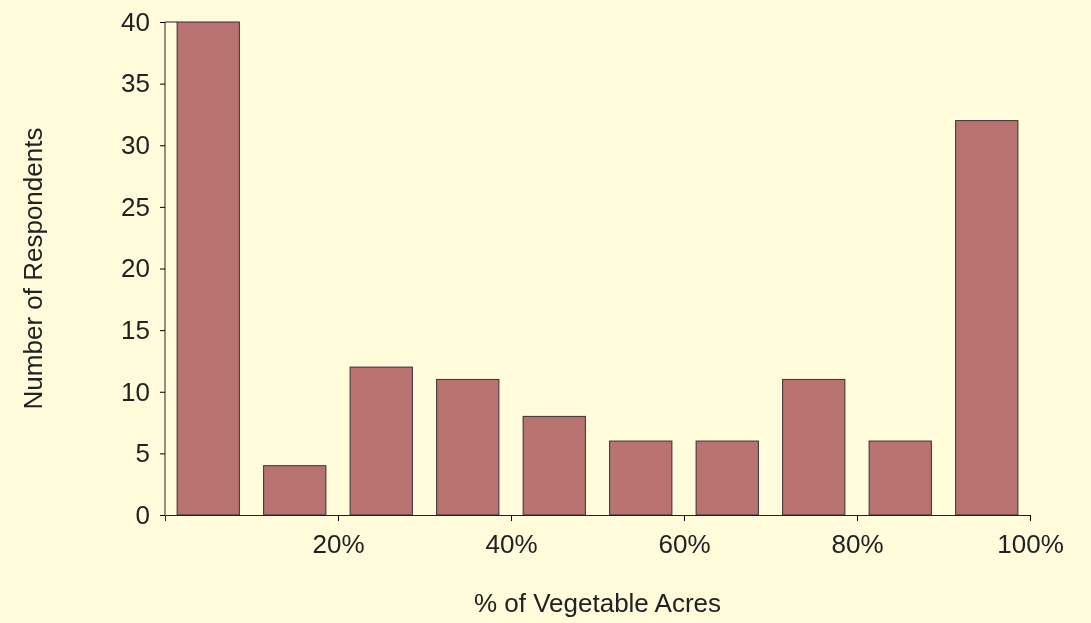 The height and width of the screenshot is (623, 1091). I want to click on x-tick-label: 40%, so click(511, 544).